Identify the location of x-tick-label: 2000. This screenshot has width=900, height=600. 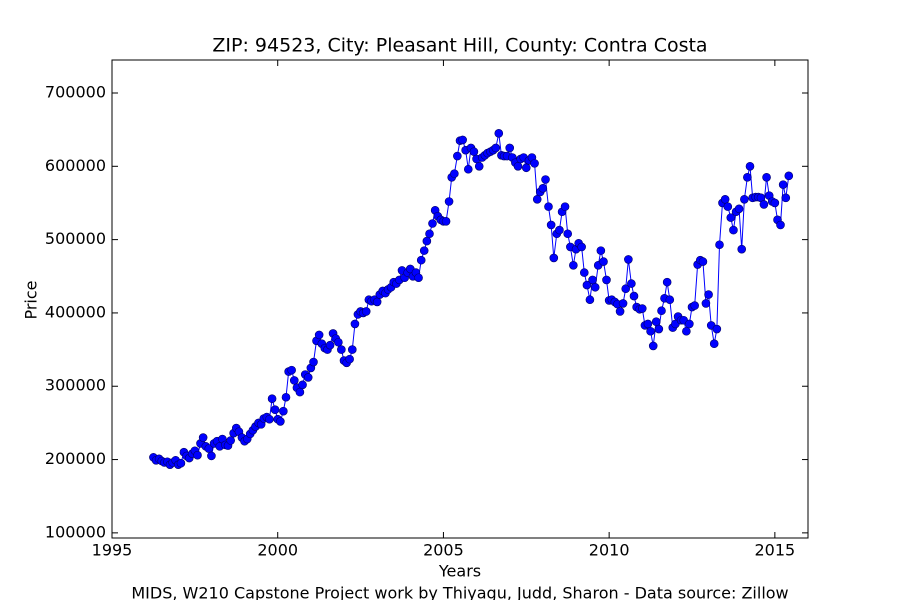
(277, 550).